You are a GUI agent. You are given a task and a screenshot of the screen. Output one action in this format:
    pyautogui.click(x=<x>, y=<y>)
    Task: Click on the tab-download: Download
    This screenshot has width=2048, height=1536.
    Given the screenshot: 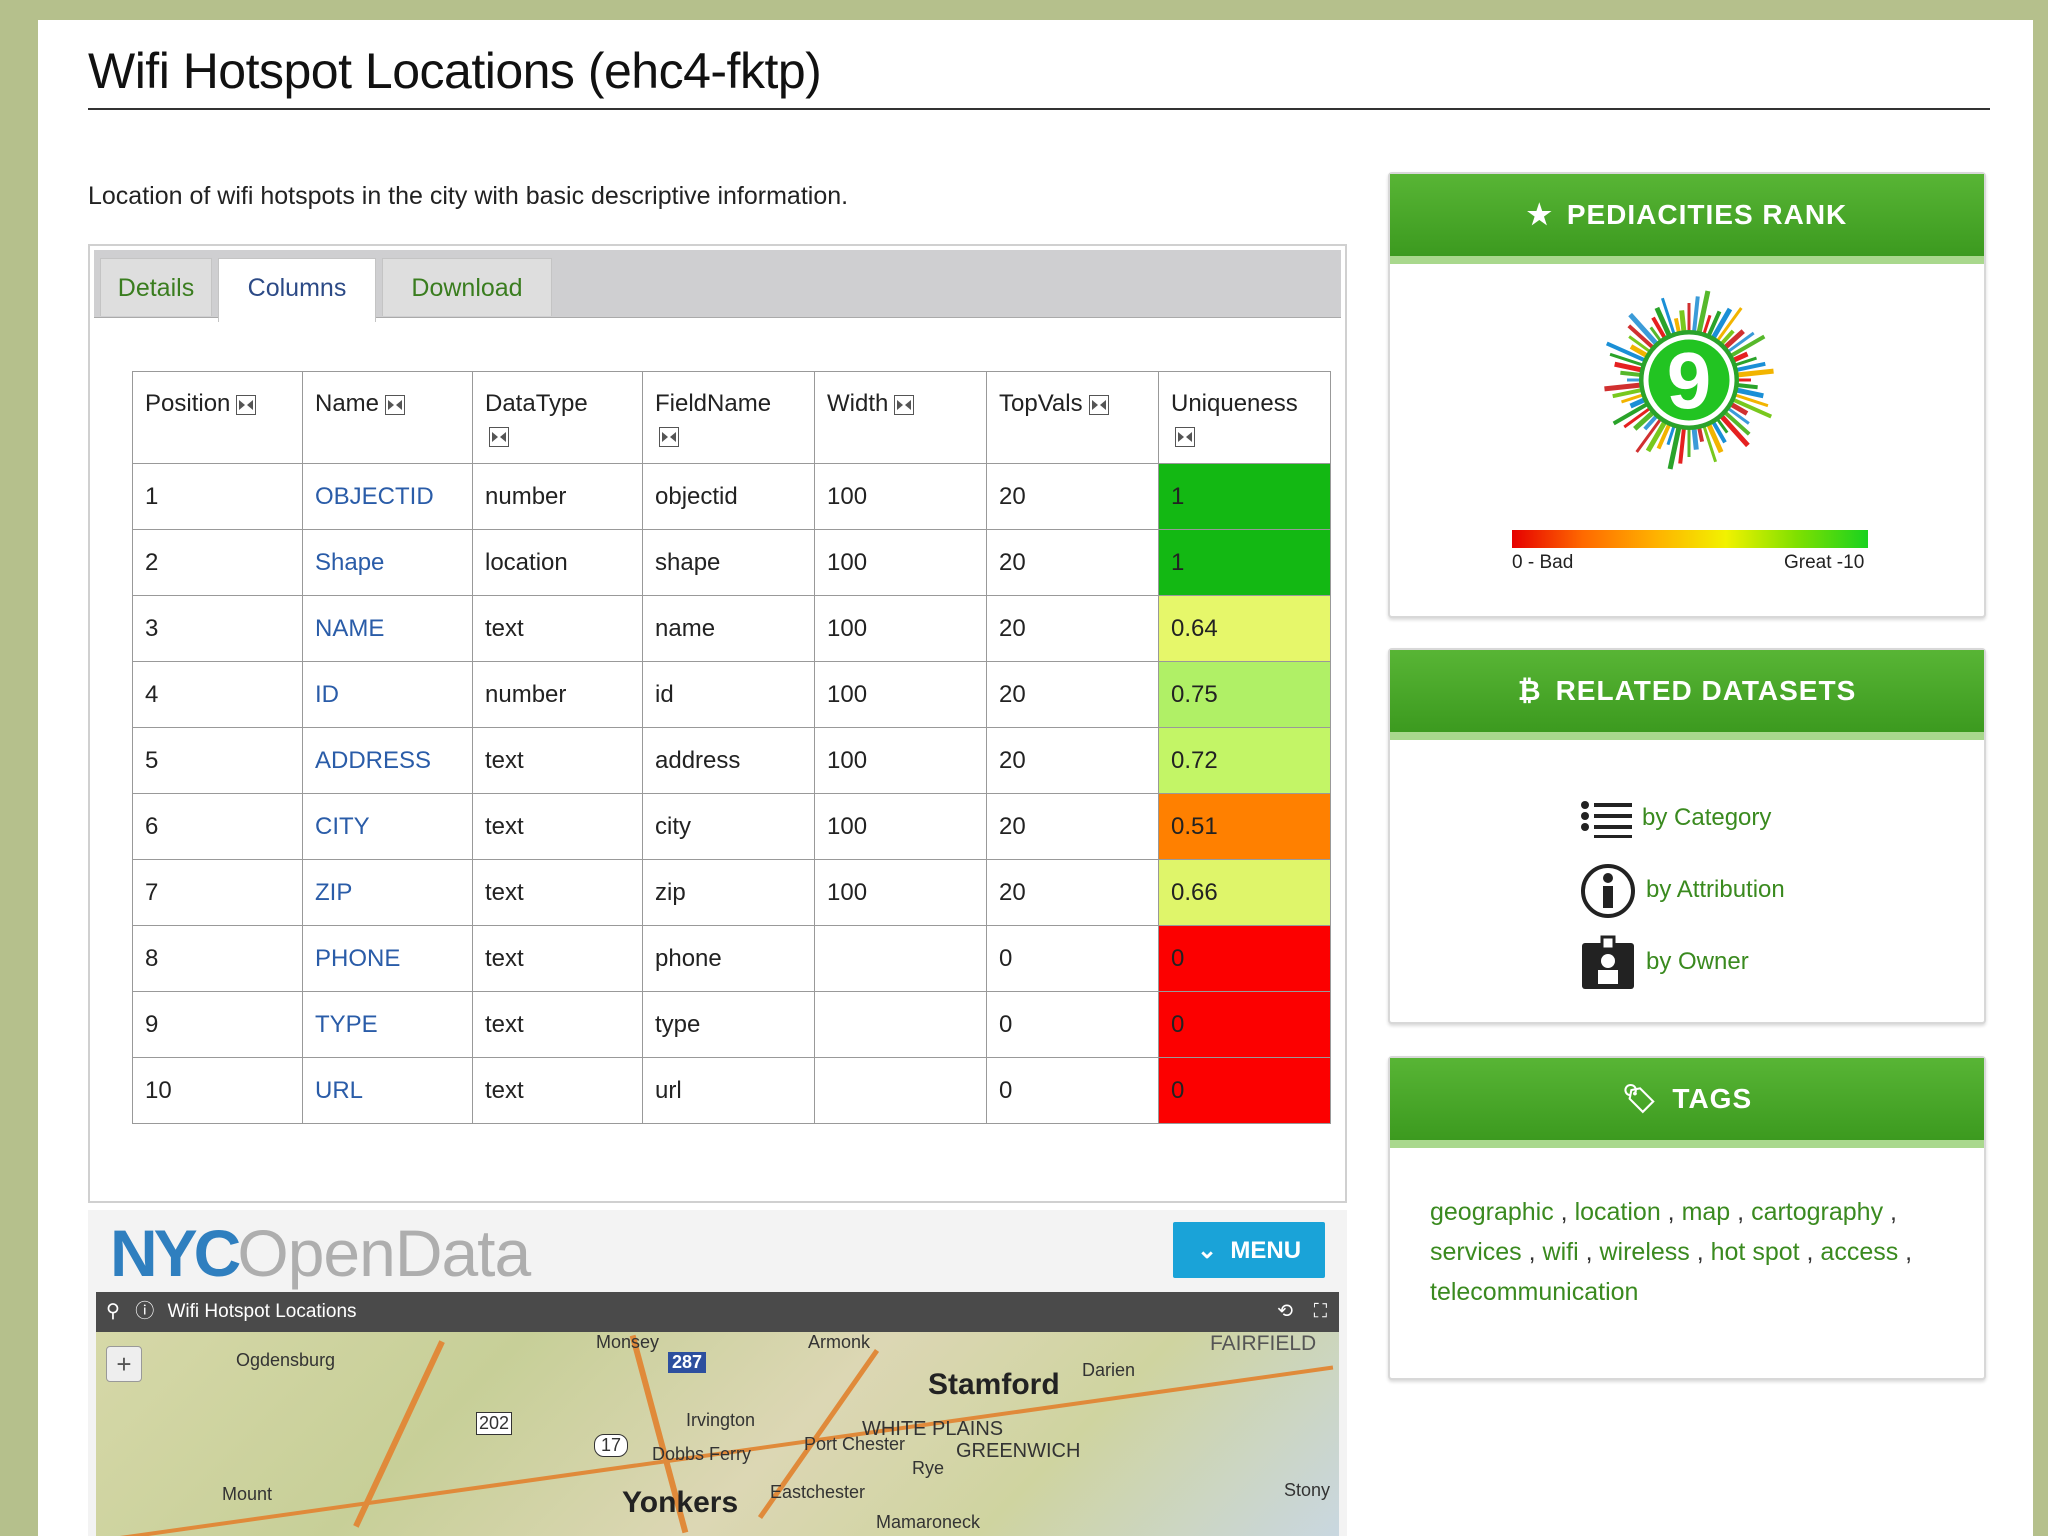 What is the action you would take?
    pyautogui.click(x=467, y=287)
    